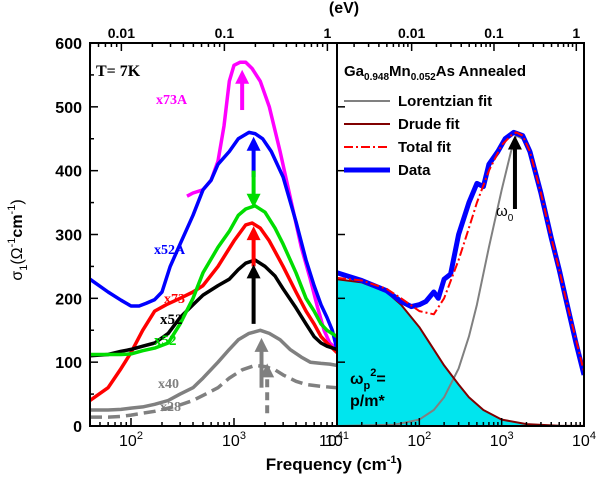  Describe the element at coordinates (576, 33) in the screenshot. I see `top-tick-label-right-2: 1` at that location.